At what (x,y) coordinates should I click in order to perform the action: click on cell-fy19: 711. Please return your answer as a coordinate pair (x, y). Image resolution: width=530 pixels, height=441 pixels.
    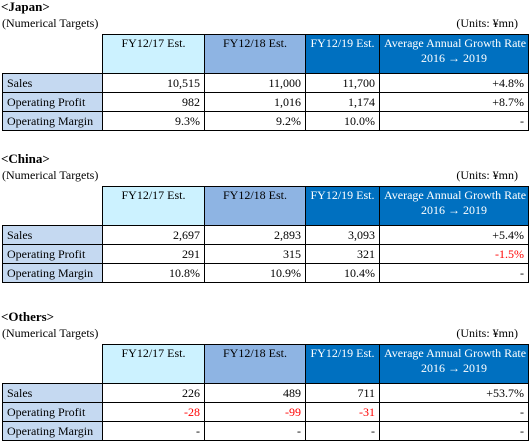
    Looking at the image, I should click on (342, 393).